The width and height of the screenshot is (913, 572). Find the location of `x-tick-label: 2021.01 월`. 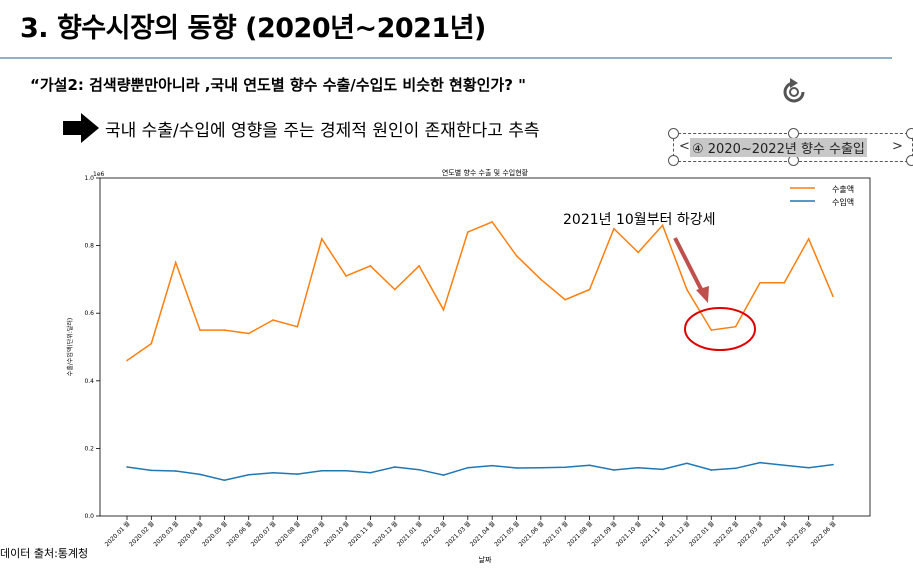

x-tick-label: 2021.01 월 is located at coordinates (409, 534).